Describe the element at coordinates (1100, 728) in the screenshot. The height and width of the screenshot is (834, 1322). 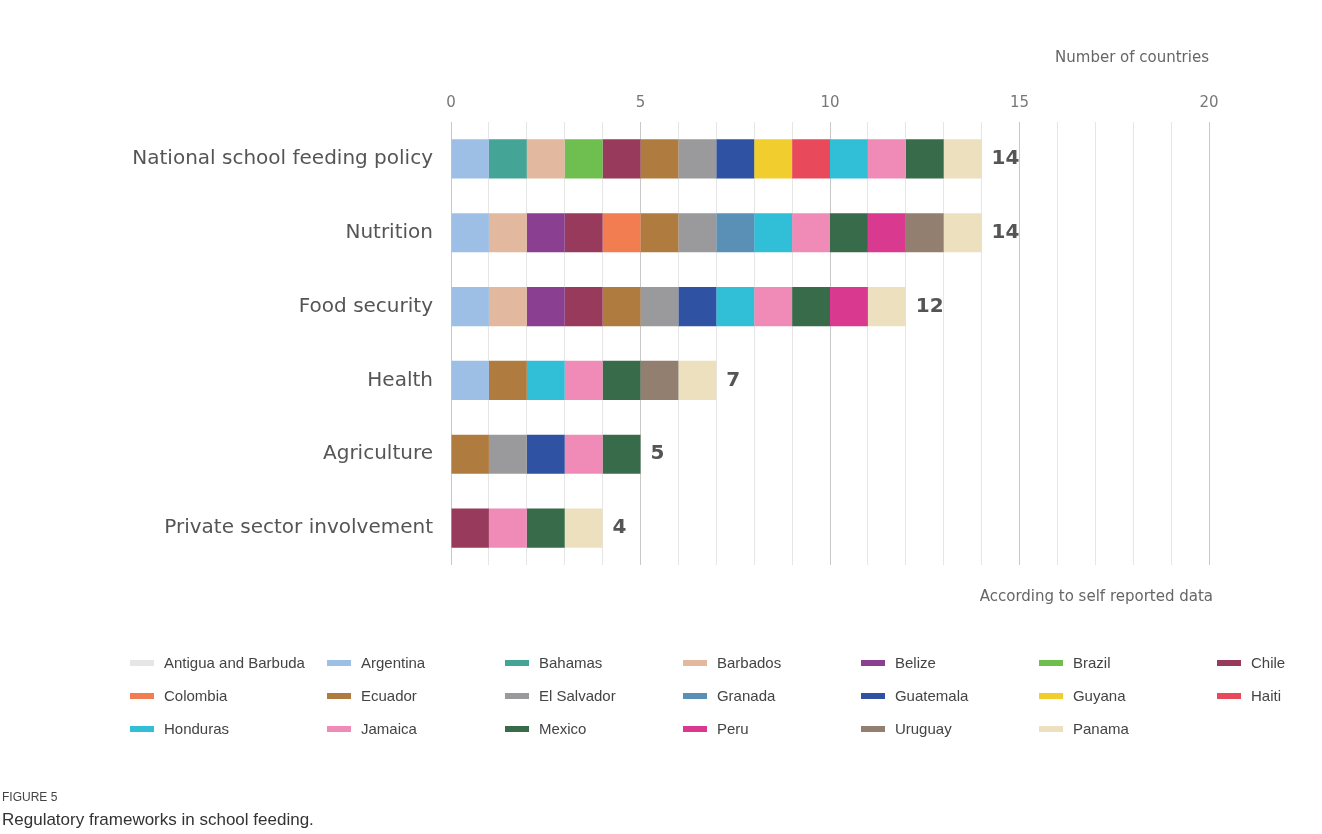
I see `legend-label: Panama` at that location.